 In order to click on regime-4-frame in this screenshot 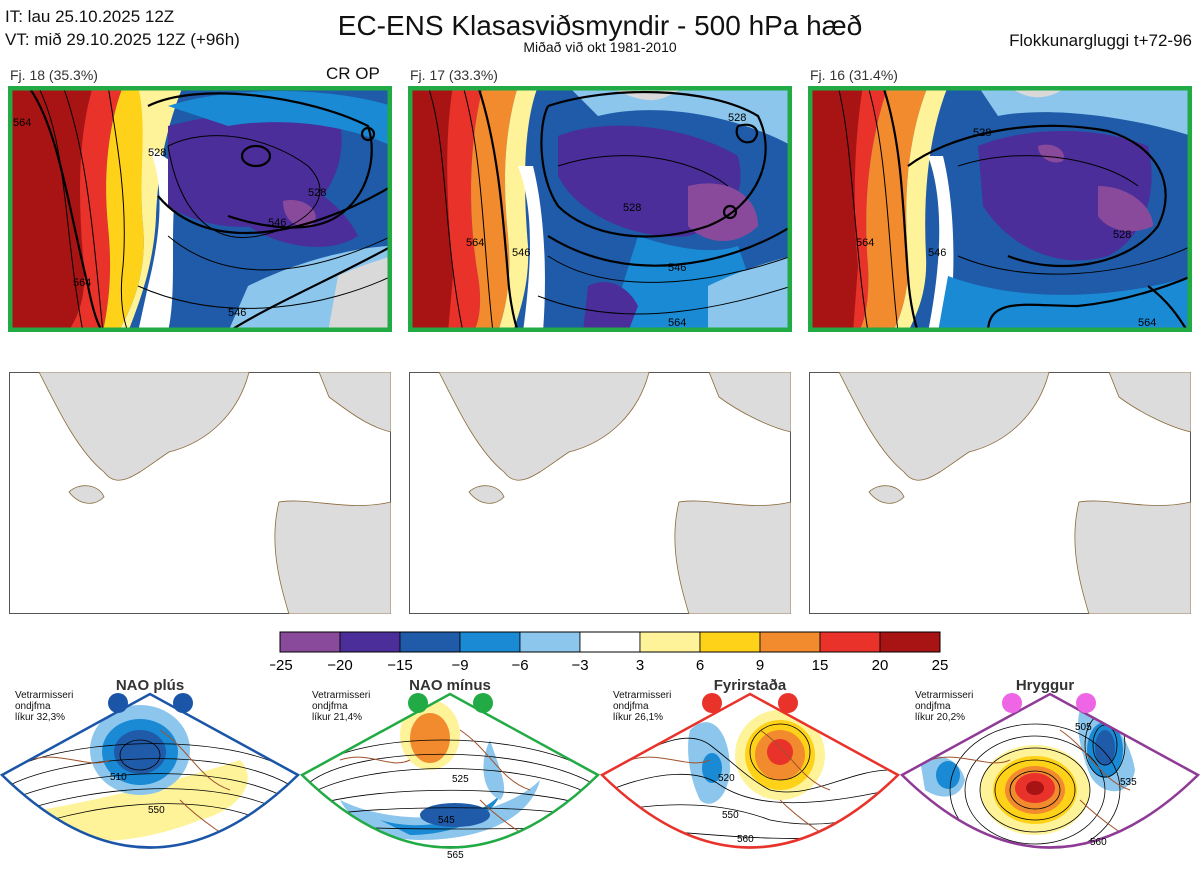, I will do `click(1050, 770)`.